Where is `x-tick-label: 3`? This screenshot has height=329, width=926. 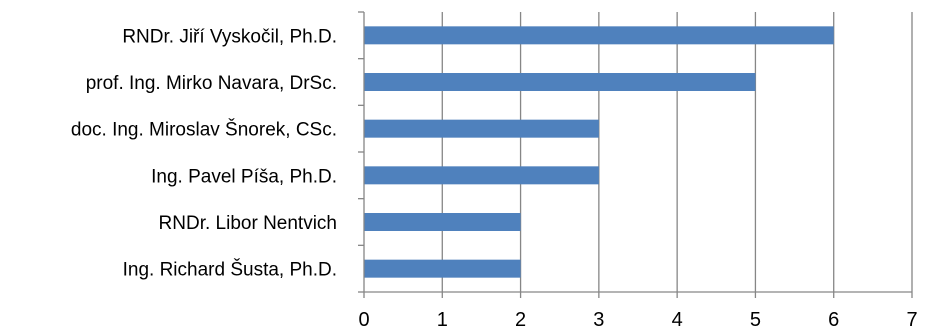 x-tick-label: 3 is located at coordinates (598, 319).